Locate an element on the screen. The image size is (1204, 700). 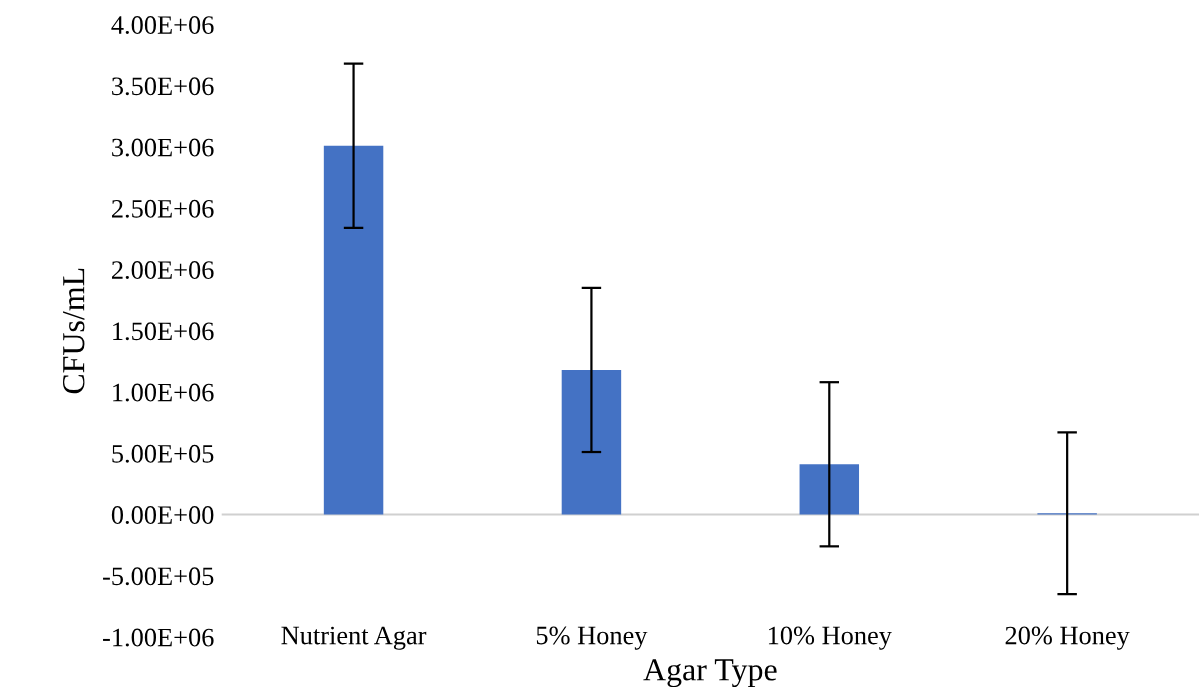
y-tick-label: 4.00E+06 is located at coordinates (162, 25).